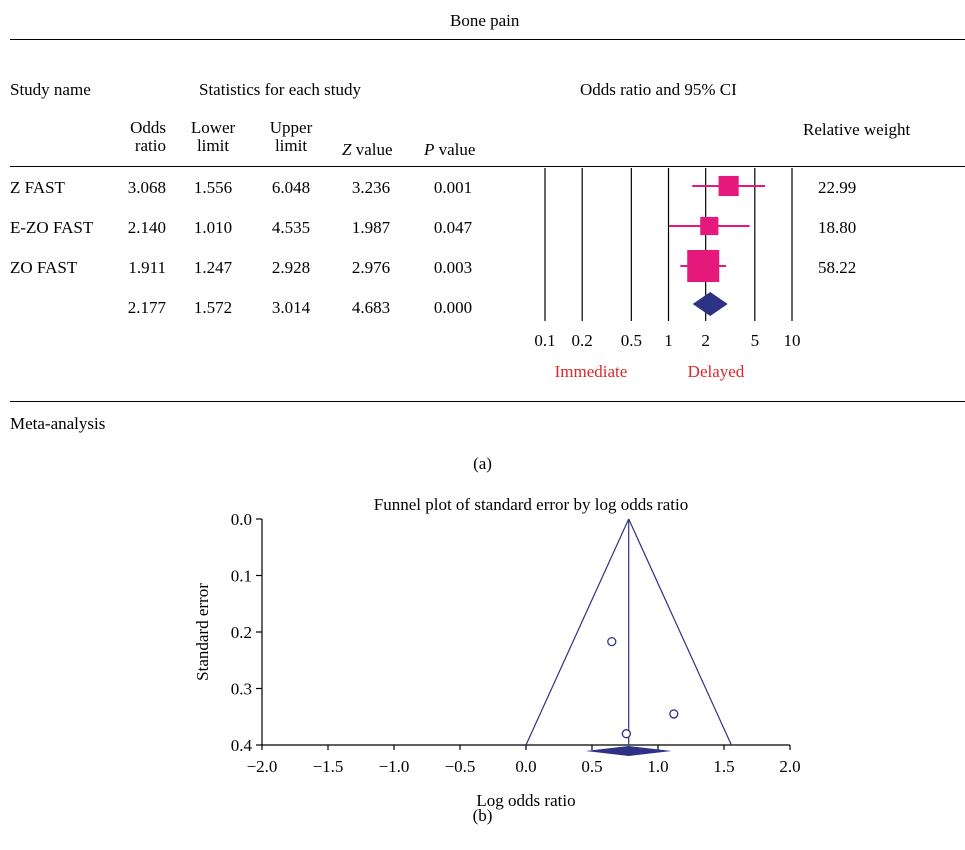 This screenshot has width=965, height=850. What do you see at coordinates (371, 227) in the screenshot?
I see `cell-z: 1.987` at bounding box center [371, 227].